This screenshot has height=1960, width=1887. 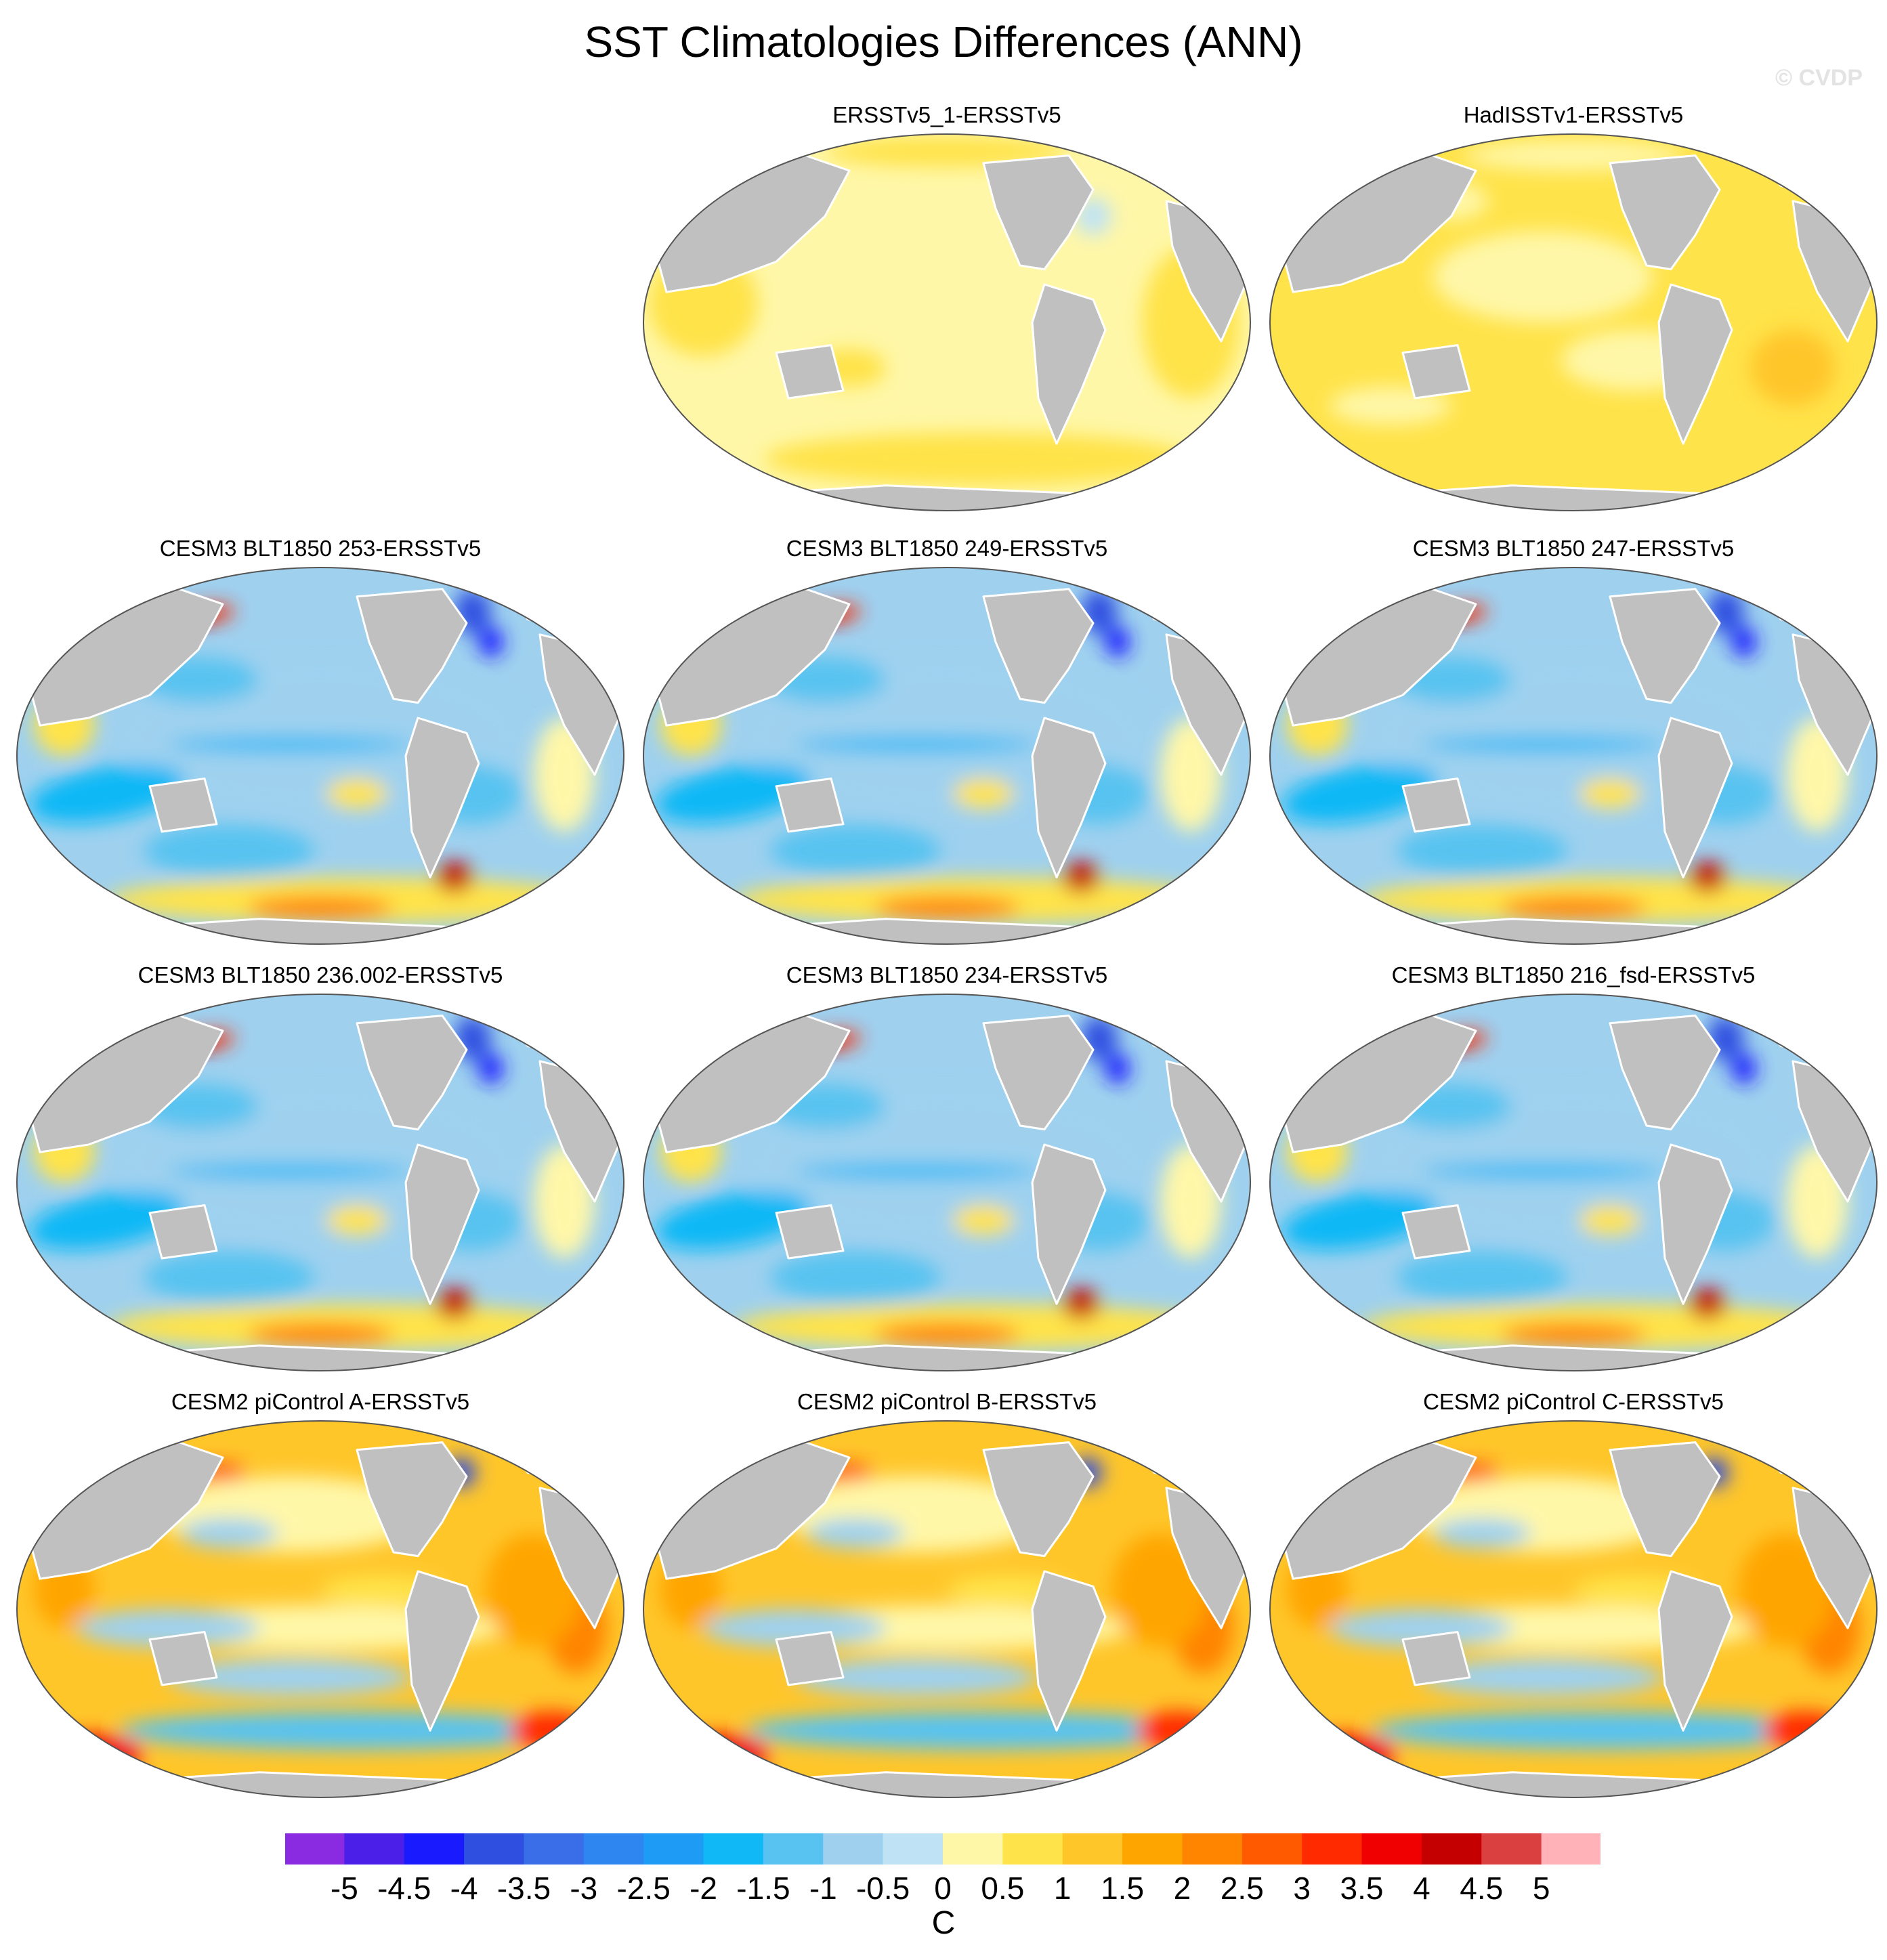 I want to click on map-panel: CESM3 BLT1850 236.002-ERSSTv5, so click(x=320, y=1178).